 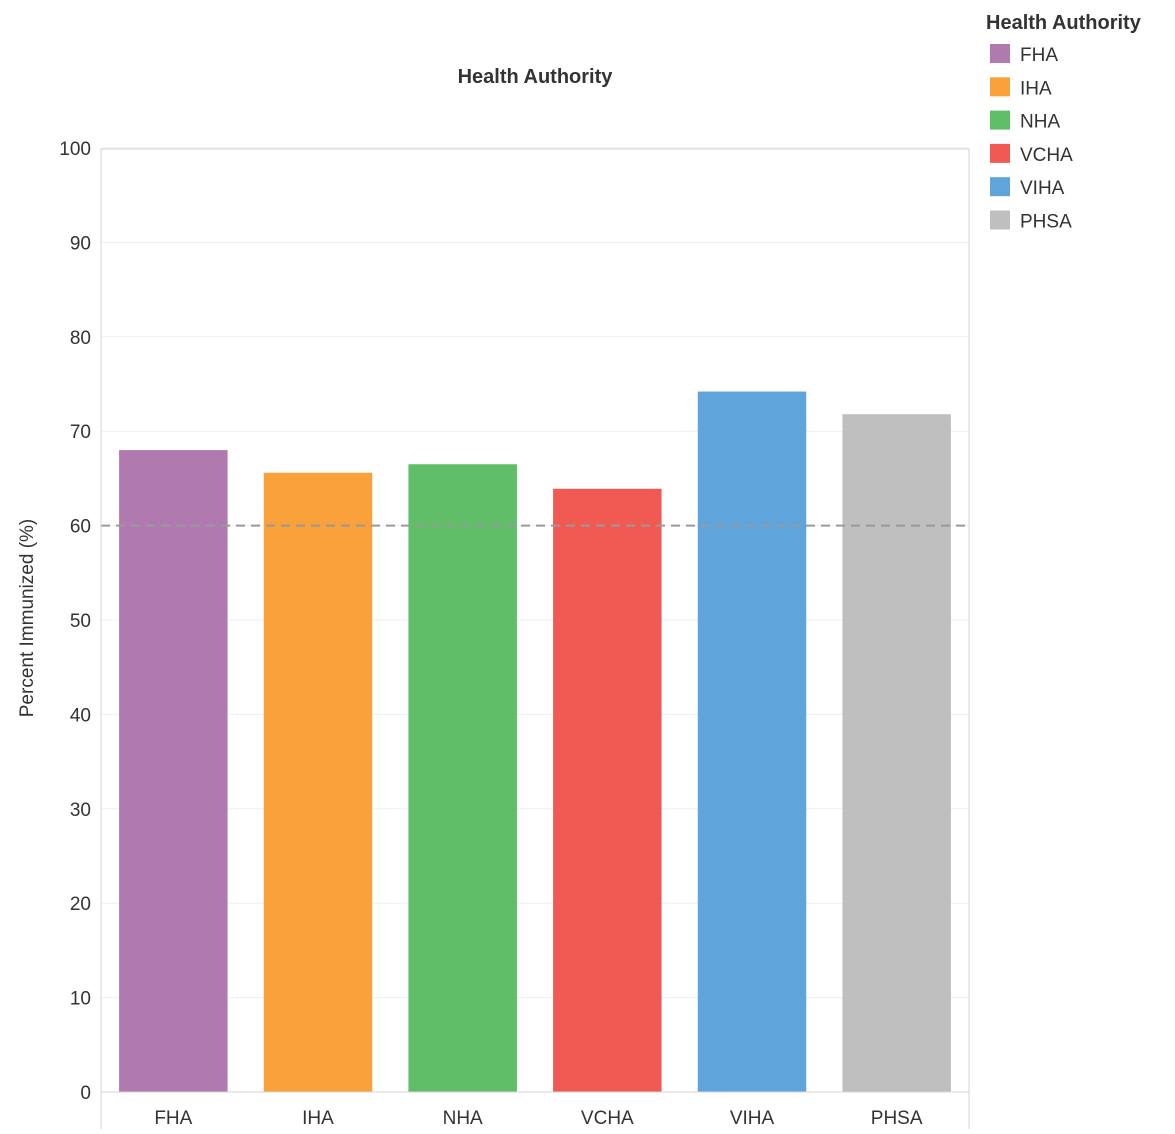 What do you see at coordinates (1000, 220) in the screenshot?
I see `legend-swatch-phsa` at bounding box center [1000, 220].